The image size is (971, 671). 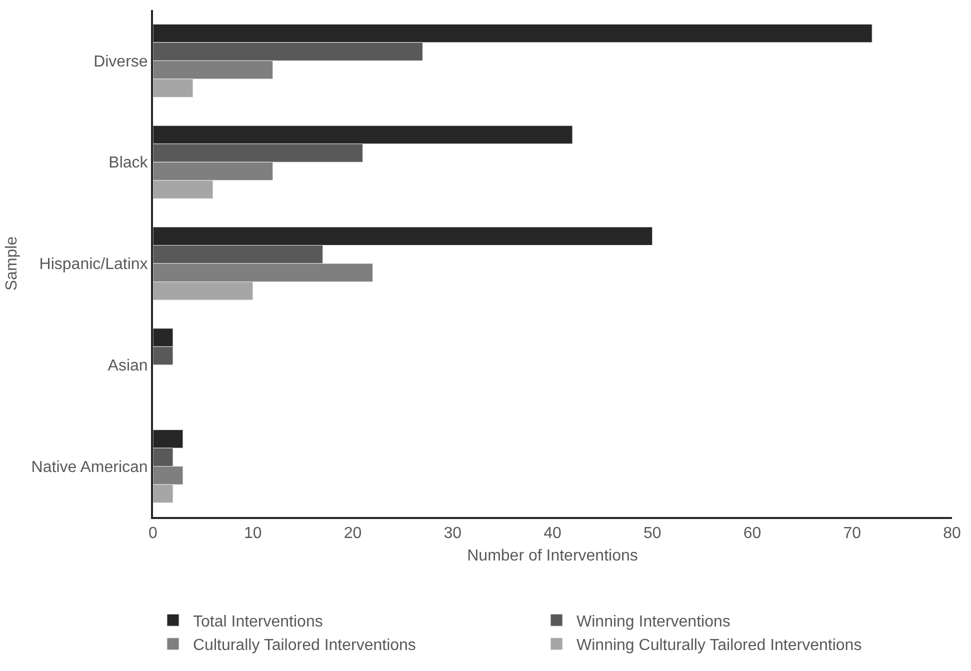 I want to click on y-tick-label: Asian, so click(x=128, y=366).